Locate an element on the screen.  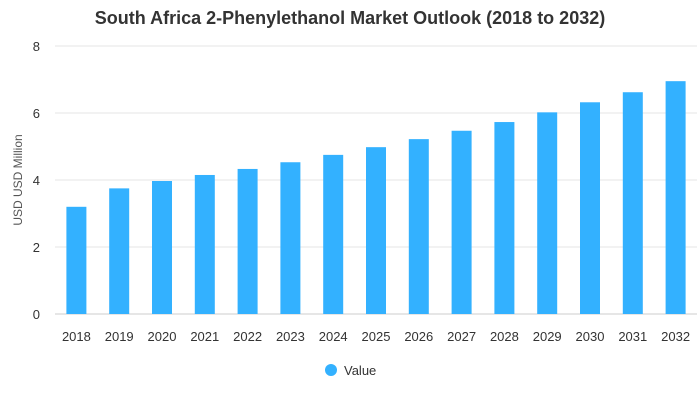
bar-2020 is located at coordinates (162, 247).